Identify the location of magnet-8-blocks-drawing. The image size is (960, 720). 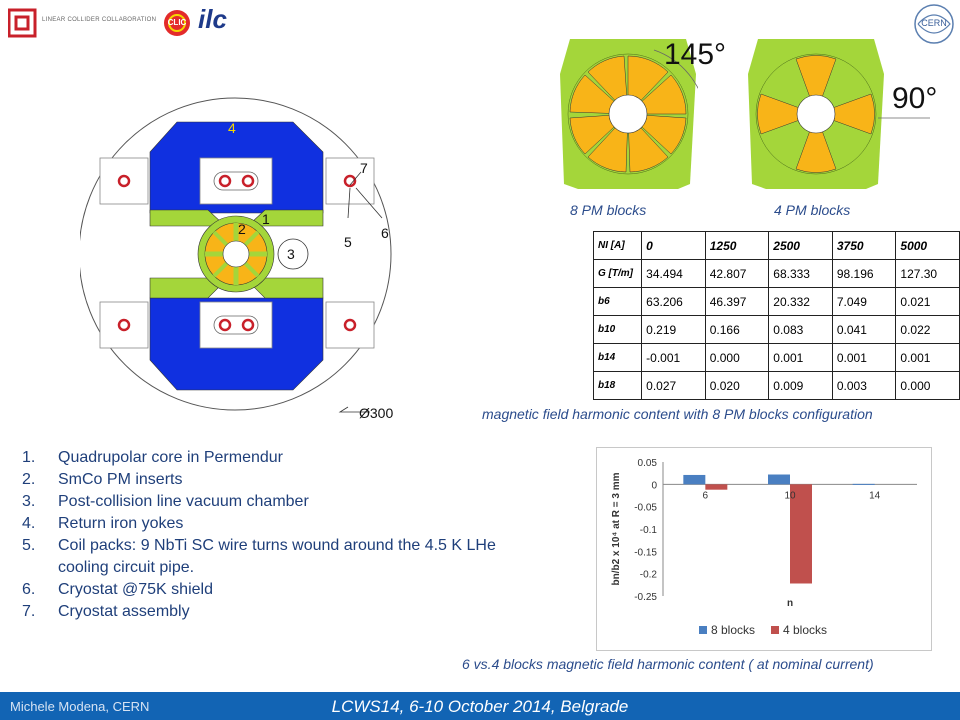
(633, 114).